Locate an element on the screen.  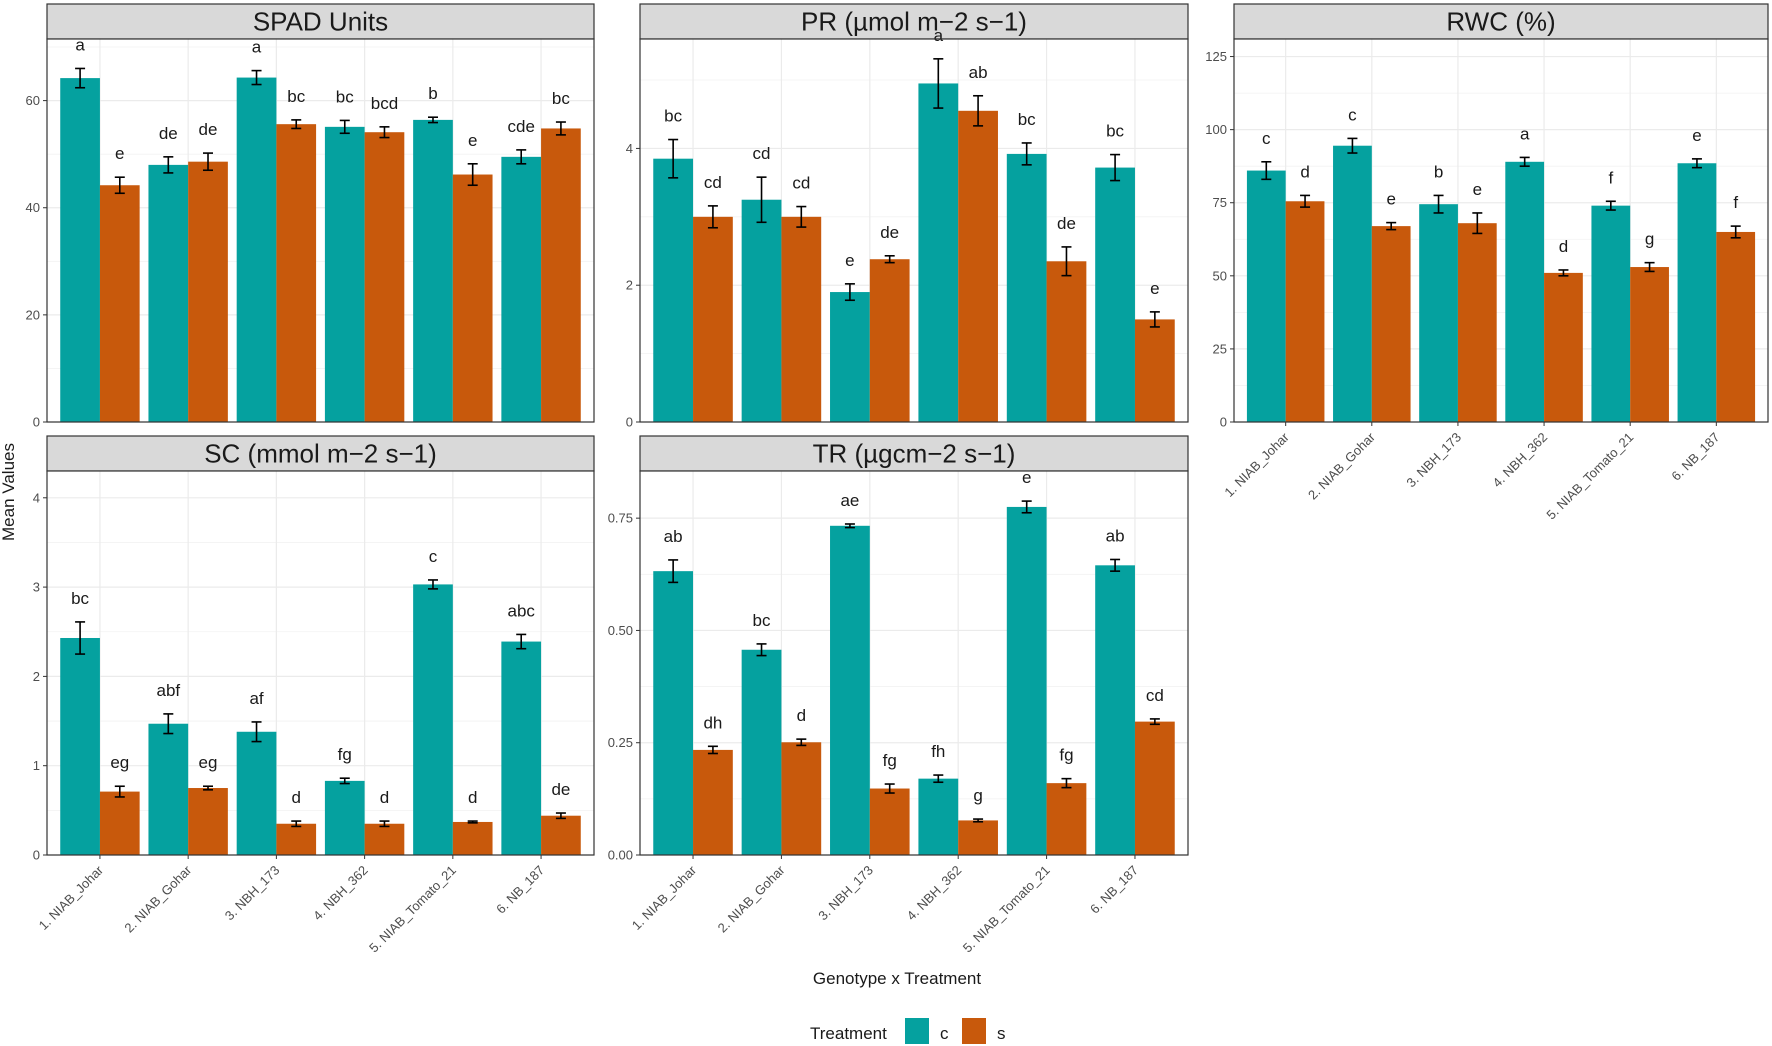
legend-title: Treatment is located at coordinates (848, 1033).